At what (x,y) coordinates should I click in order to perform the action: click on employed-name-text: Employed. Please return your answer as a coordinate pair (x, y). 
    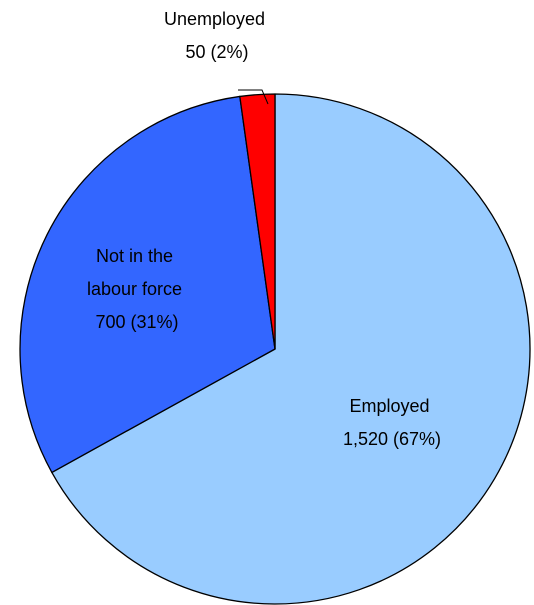
    Looking at the image, I should click on (389, 406).